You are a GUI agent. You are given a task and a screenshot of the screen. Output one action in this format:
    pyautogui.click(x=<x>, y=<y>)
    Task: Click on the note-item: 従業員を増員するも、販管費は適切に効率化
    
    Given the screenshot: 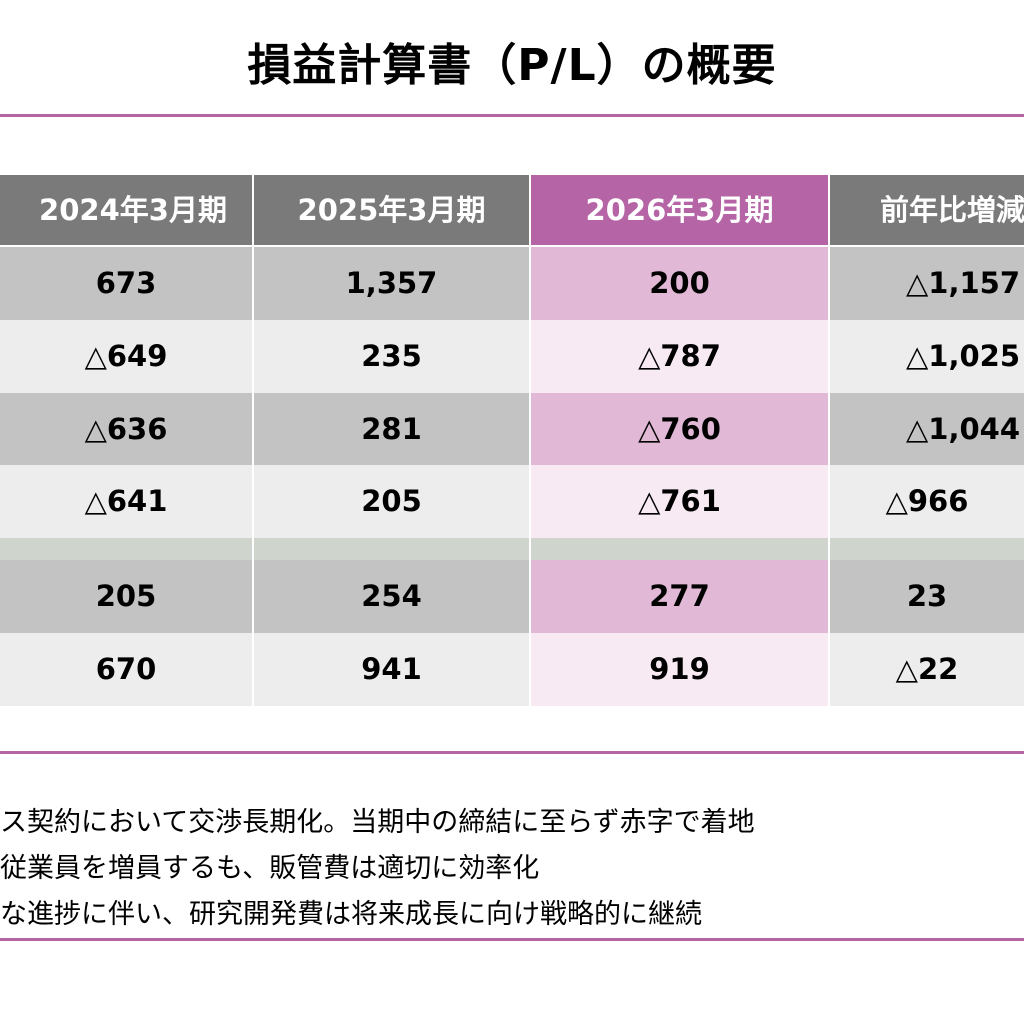 What is the action you would take?
    pyautogui.click(x=270, y=868)
    